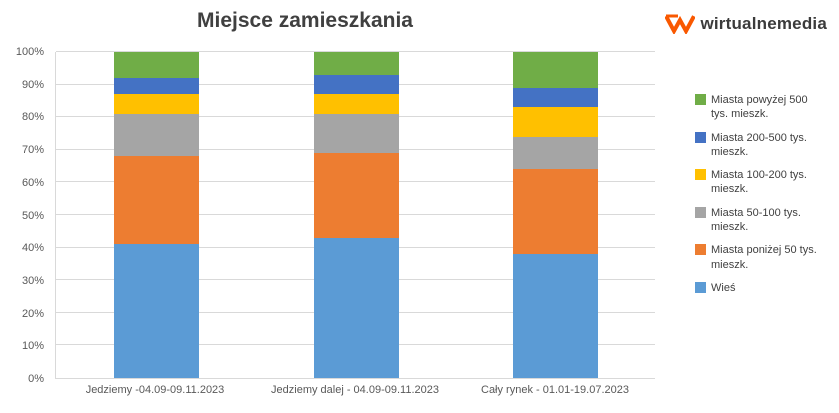  Describe the element at coordinates (305, 20) in the screenshot. I see `chart-title: Miejsce zamieszkania` at that location.